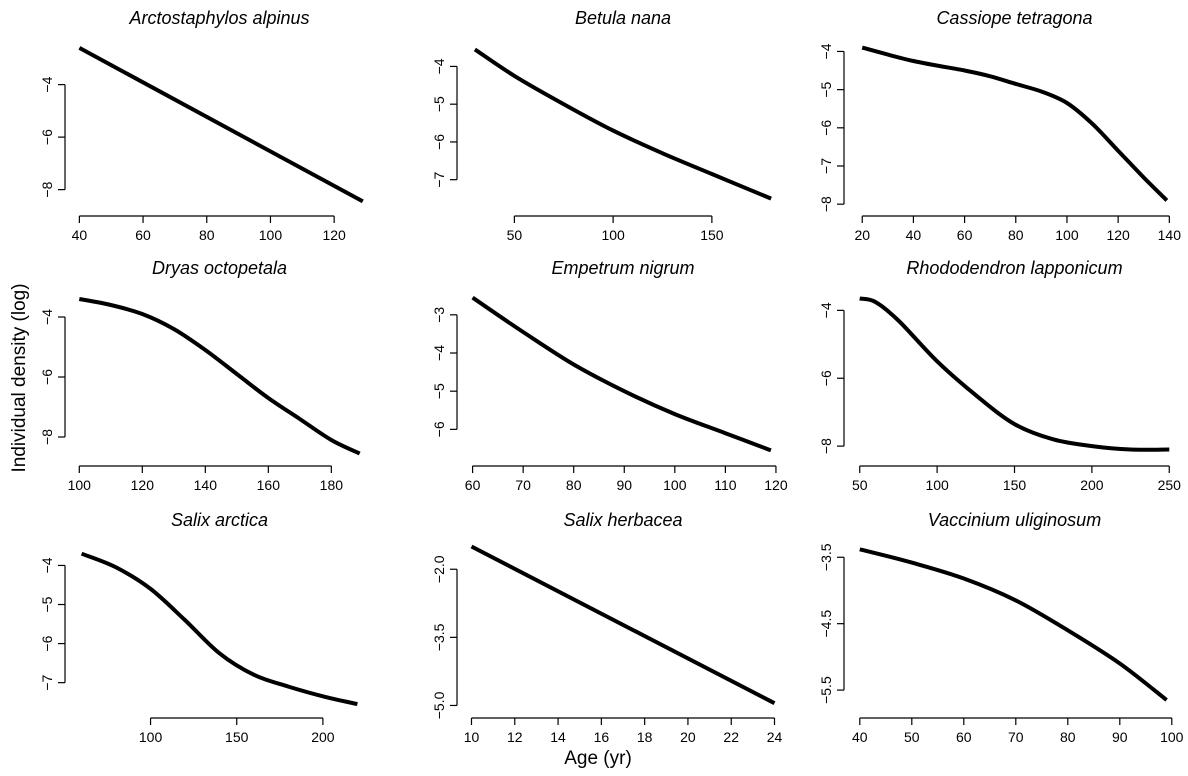 The height and width of the screenshot is (776, 1188). Describe the element at coordinates (602, 737) in the screenshot. I see `x-tick-label: 16` at that location.